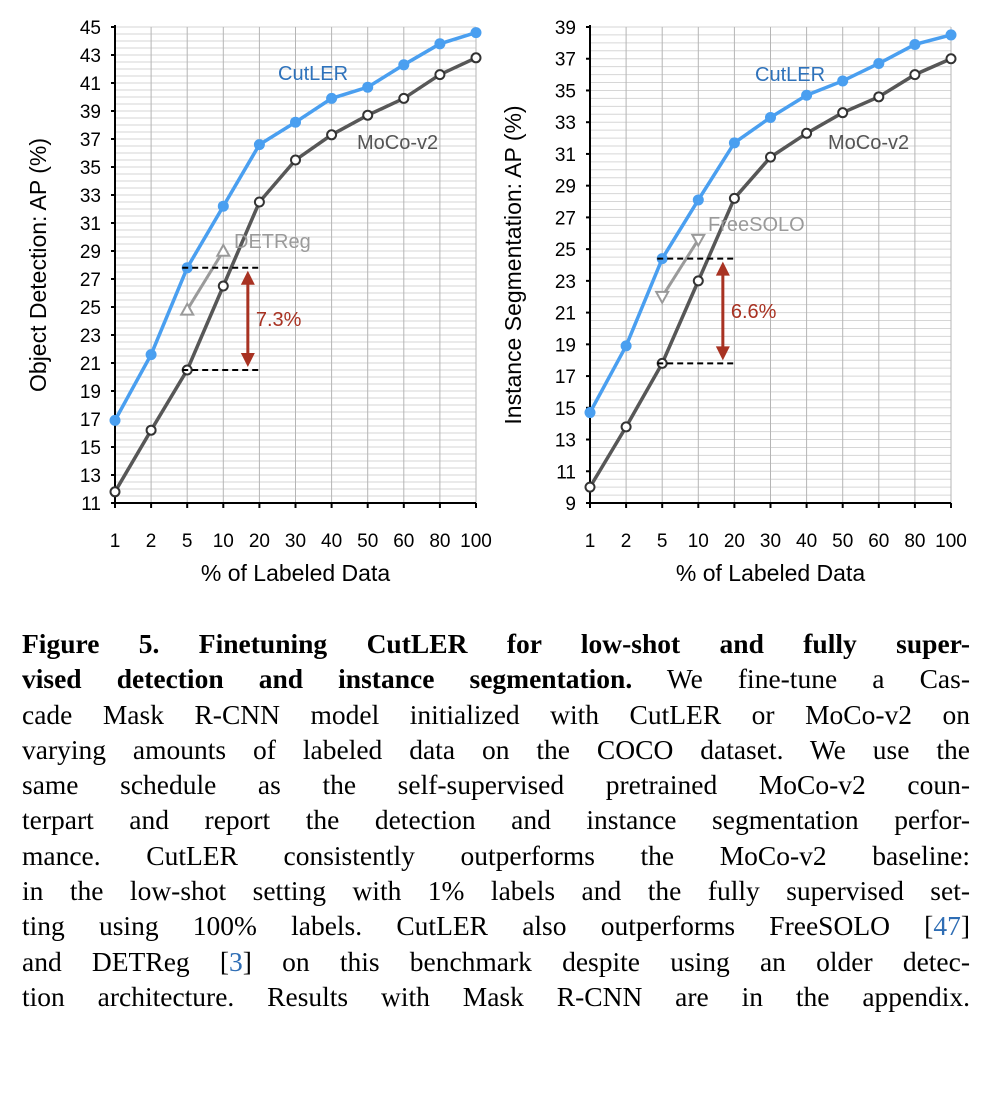 The image size is (990, 1114). What do you see at coordinates (187, 541) in the screenshot?
I see `x-tick-label: 5` at bounding box center [187, 541].